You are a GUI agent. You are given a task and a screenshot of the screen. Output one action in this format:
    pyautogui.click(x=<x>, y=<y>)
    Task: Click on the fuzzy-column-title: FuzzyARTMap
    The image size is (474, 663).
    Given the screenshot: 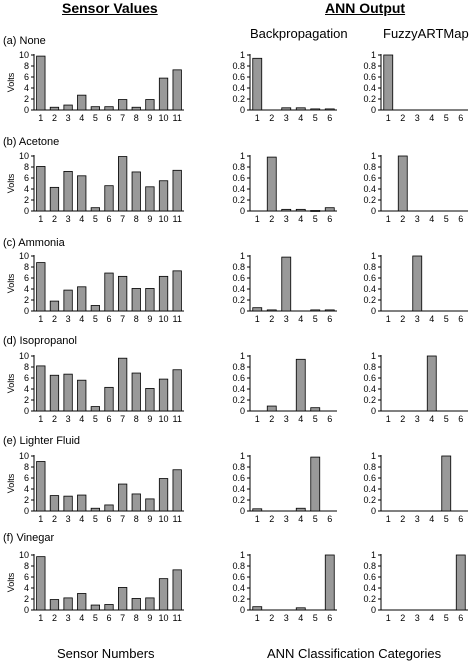 What is the action you would take?
    pyautogui.click(x=426, y=33)
    